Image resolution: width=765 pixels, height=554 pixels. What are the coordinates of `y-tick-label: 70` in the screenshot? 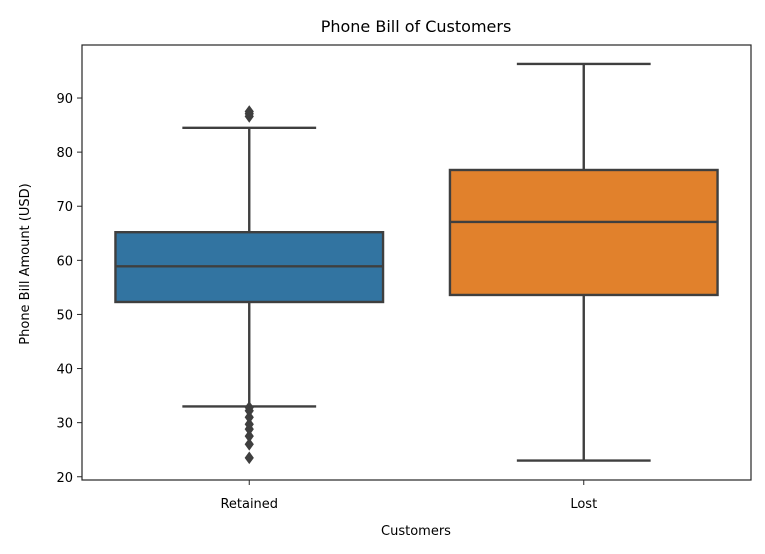 It's located at (64, 207).